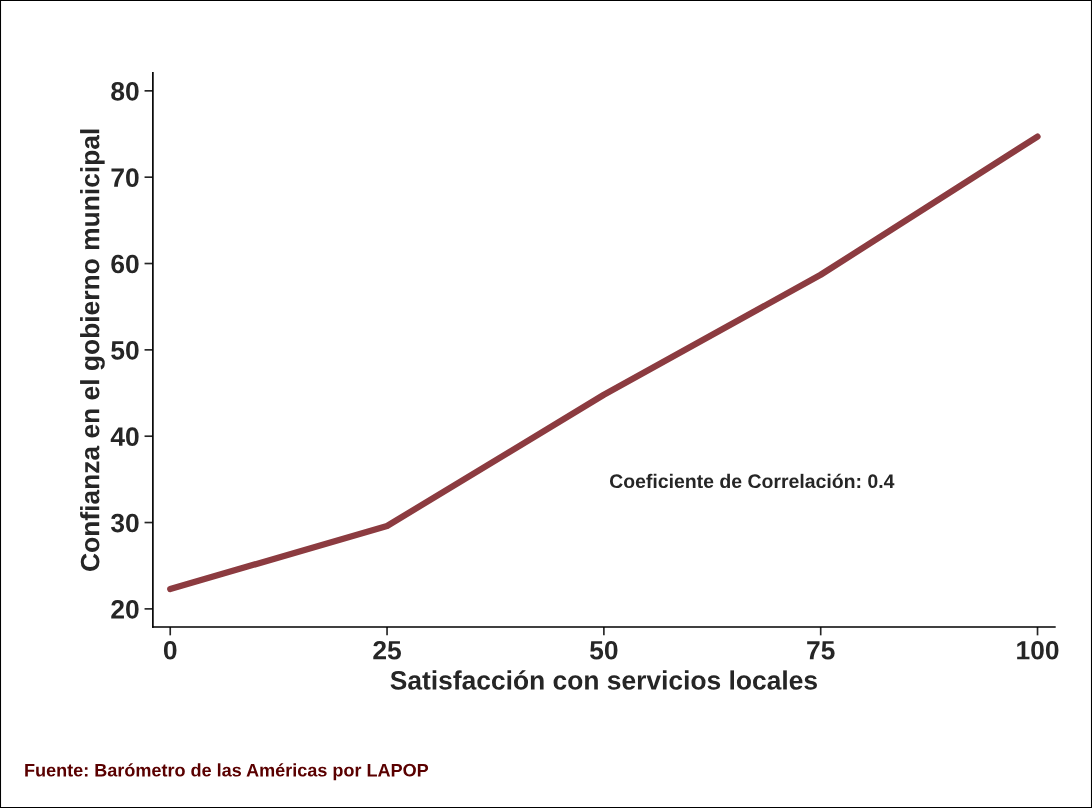 The width and height of the screenshot is (1092, 808). Describe the element at coordinates (125, 178) in the screenshot. I see `y-tick-label: 70` at that location.